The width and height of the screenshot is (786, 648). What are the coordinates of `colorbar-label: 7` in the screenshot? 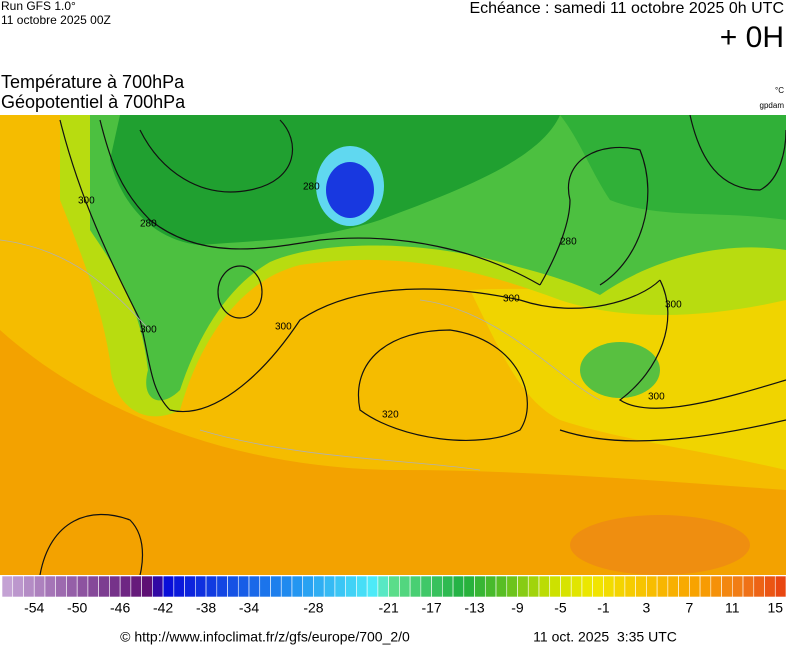 It's located at (689, 608).